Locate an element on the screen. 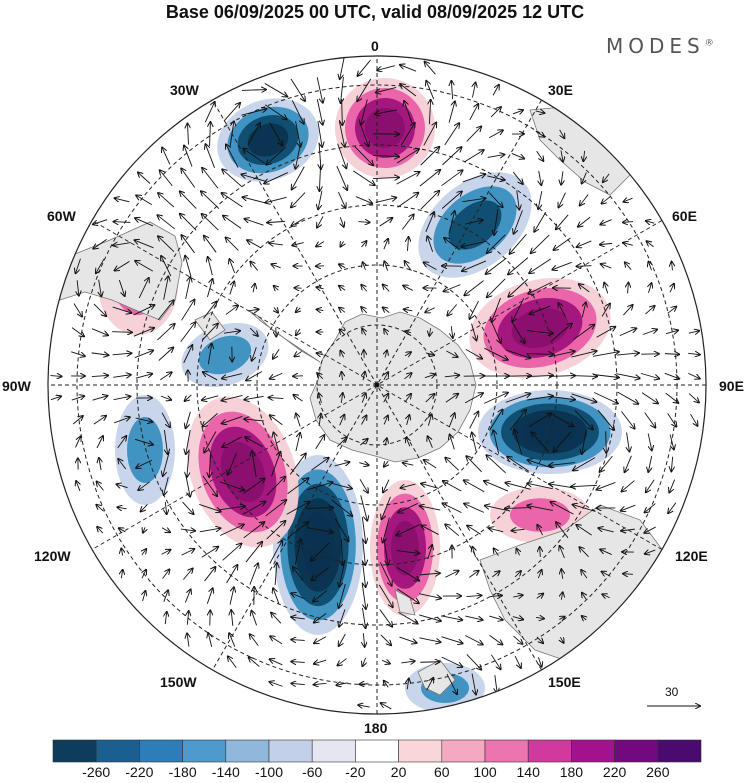  modes-brand-logo: MODES® is located at coordinates (660, 46).